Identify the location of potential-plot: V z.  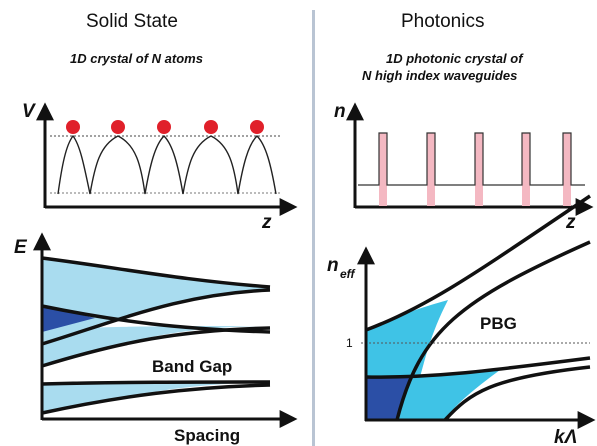
(160, 167).